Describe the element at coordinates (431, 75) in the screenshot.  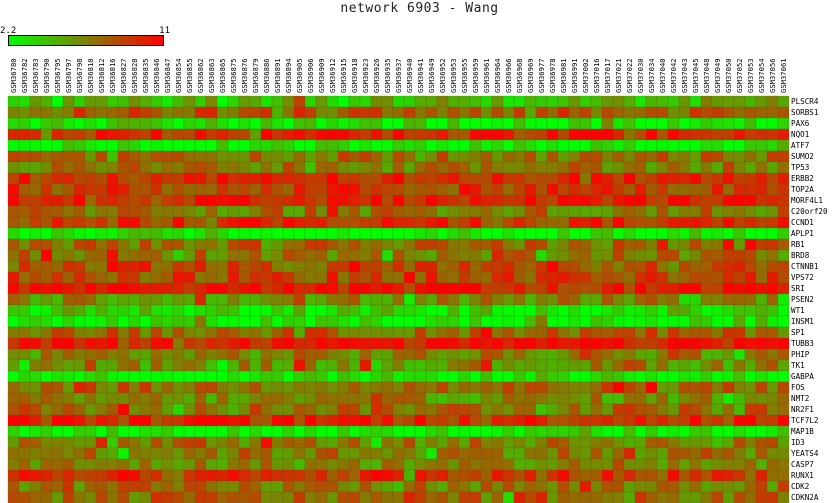
I see `column-label: GSM36949` at that location.